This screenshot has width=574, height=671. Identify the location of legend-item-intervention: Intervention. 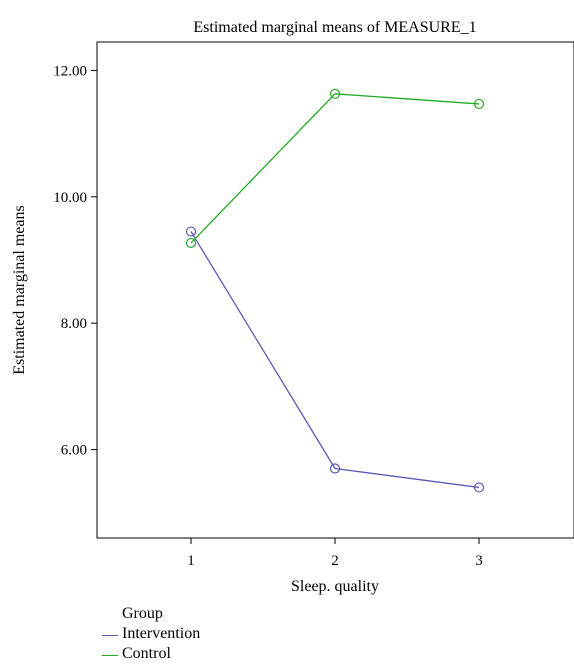
(151, 634).